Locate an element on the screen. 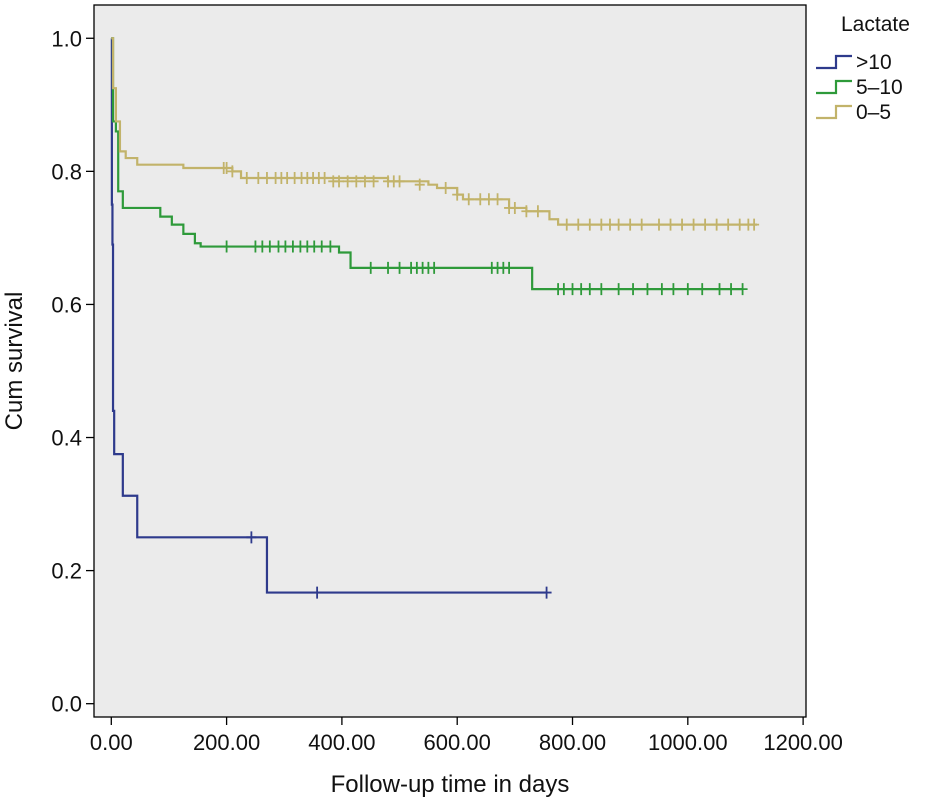 The width and height of the screenshot is (926, 800). y-tick-label: 0.6 is located at coordinates (66, 304).